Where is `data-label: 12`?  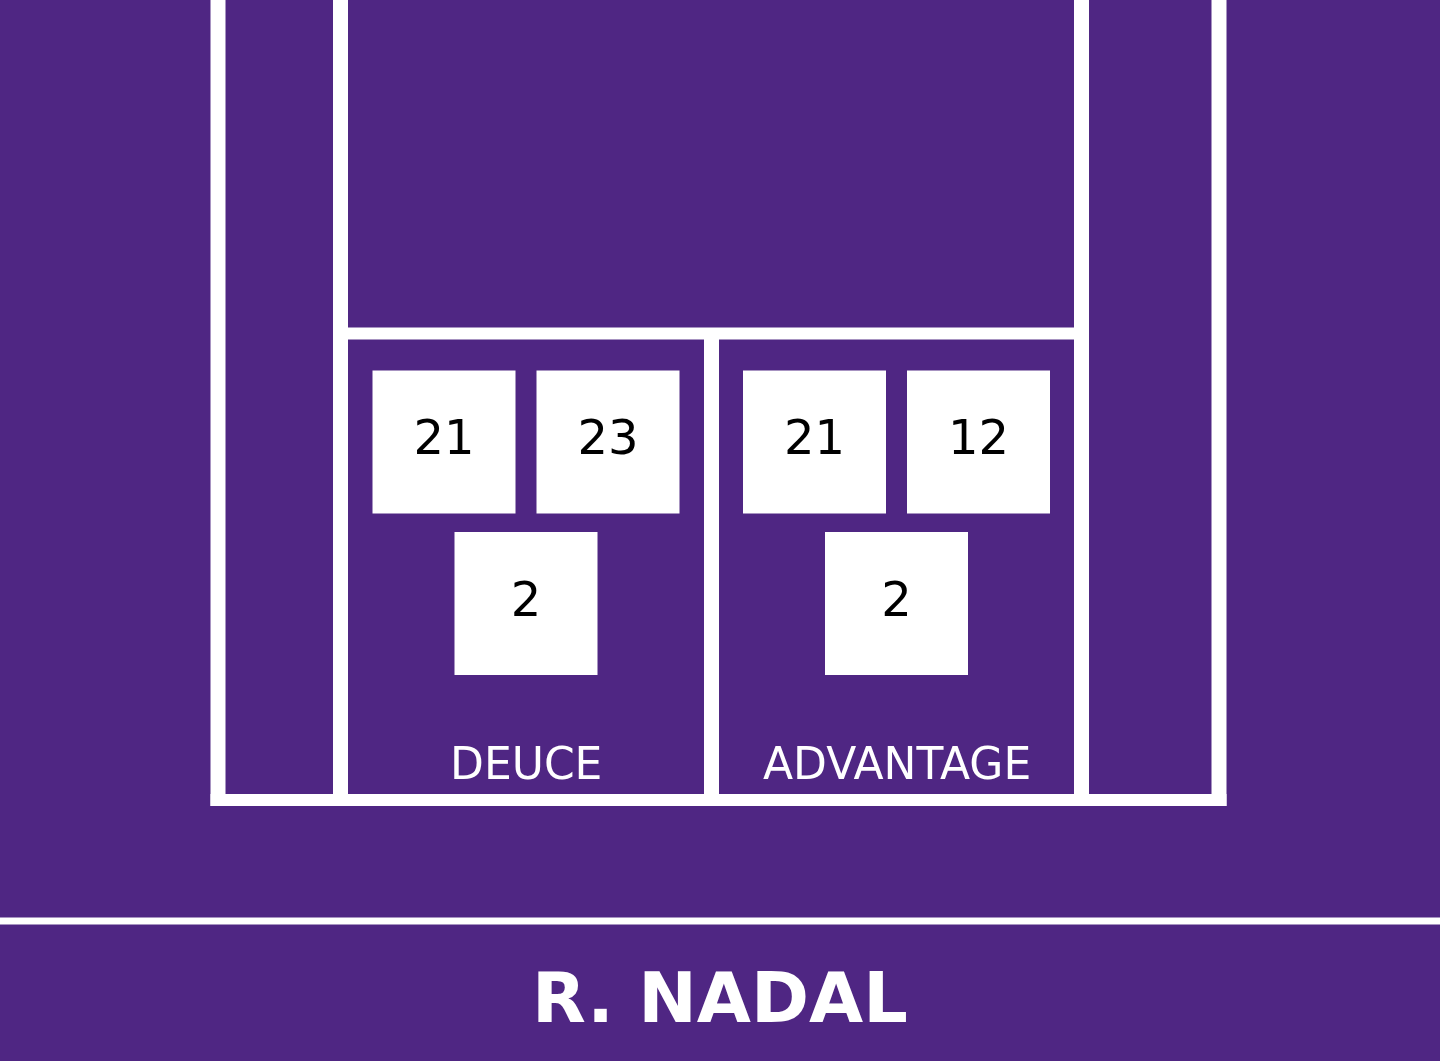
data-label: 12 is located at coordinates (978, 437).